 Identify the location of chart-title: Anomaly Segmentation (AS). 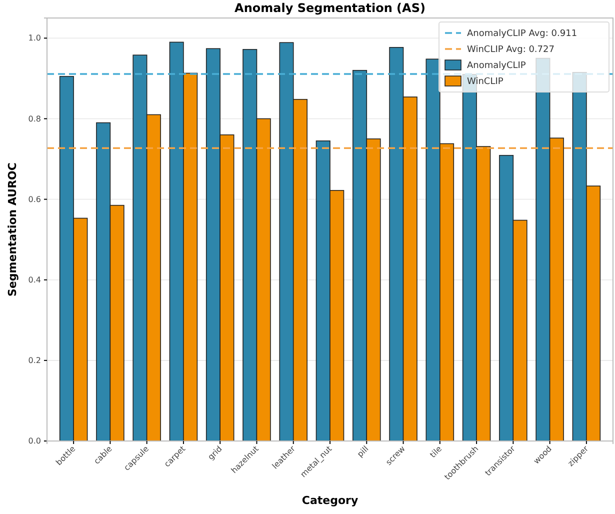
(330, 8).